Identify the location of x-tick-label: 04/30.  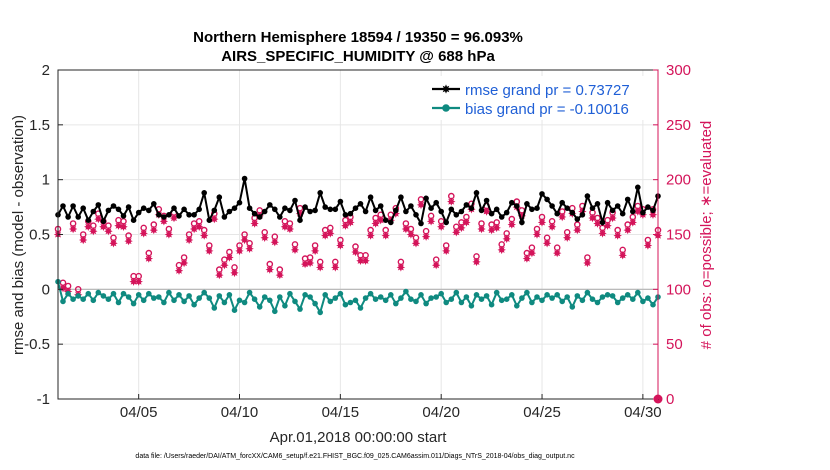
(643, 412).